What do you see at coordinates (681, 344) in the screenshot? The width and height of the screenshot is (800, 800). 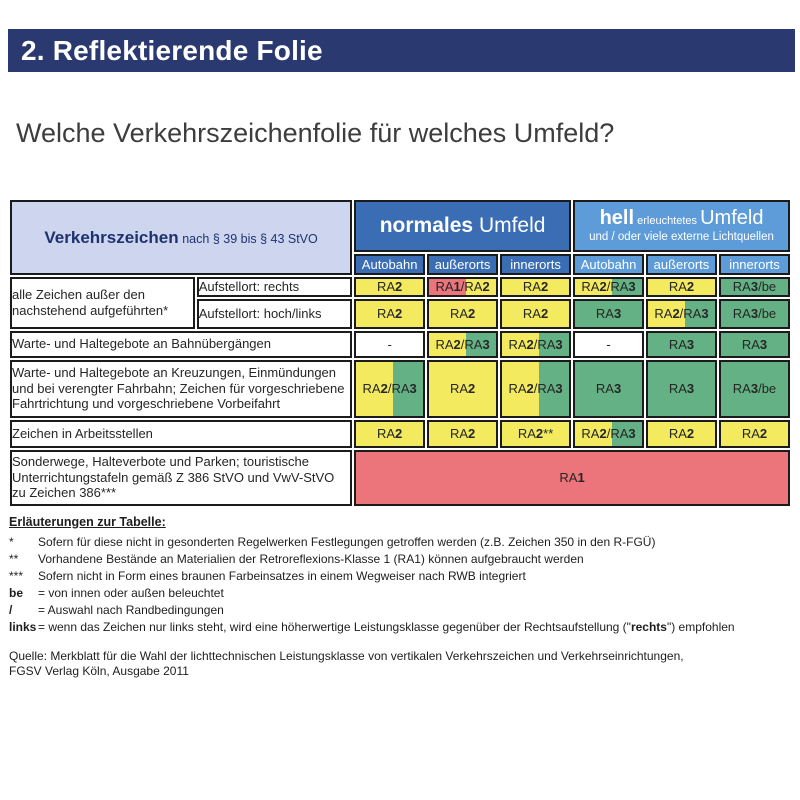 I see `cell-bahn-h-ausserorts: RA3` at bounding box center [681, 344].